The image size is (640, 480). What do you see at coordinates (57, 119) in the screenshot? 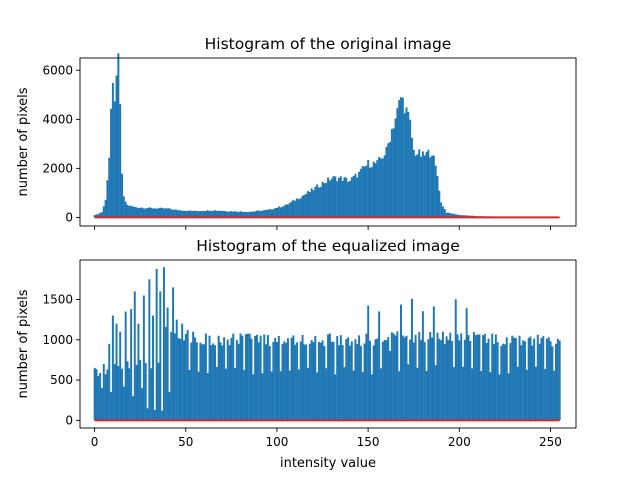
I see `y-tick-label: 4000` at bounding box center [57, 119].